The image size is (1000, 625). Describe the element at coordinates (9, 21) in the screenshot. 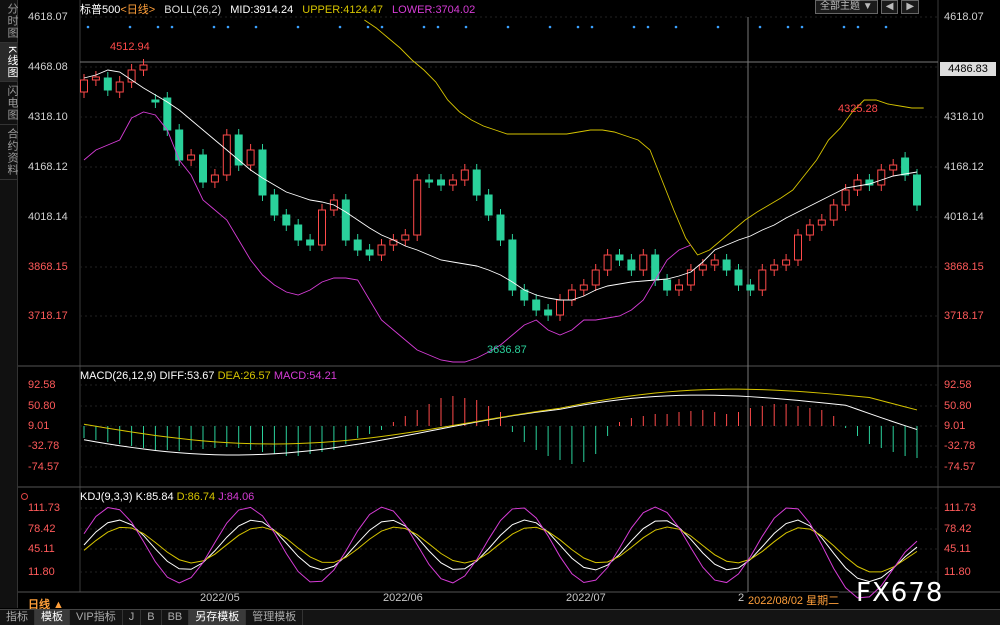

I see `tab-timeshare: 分时图` at that location.